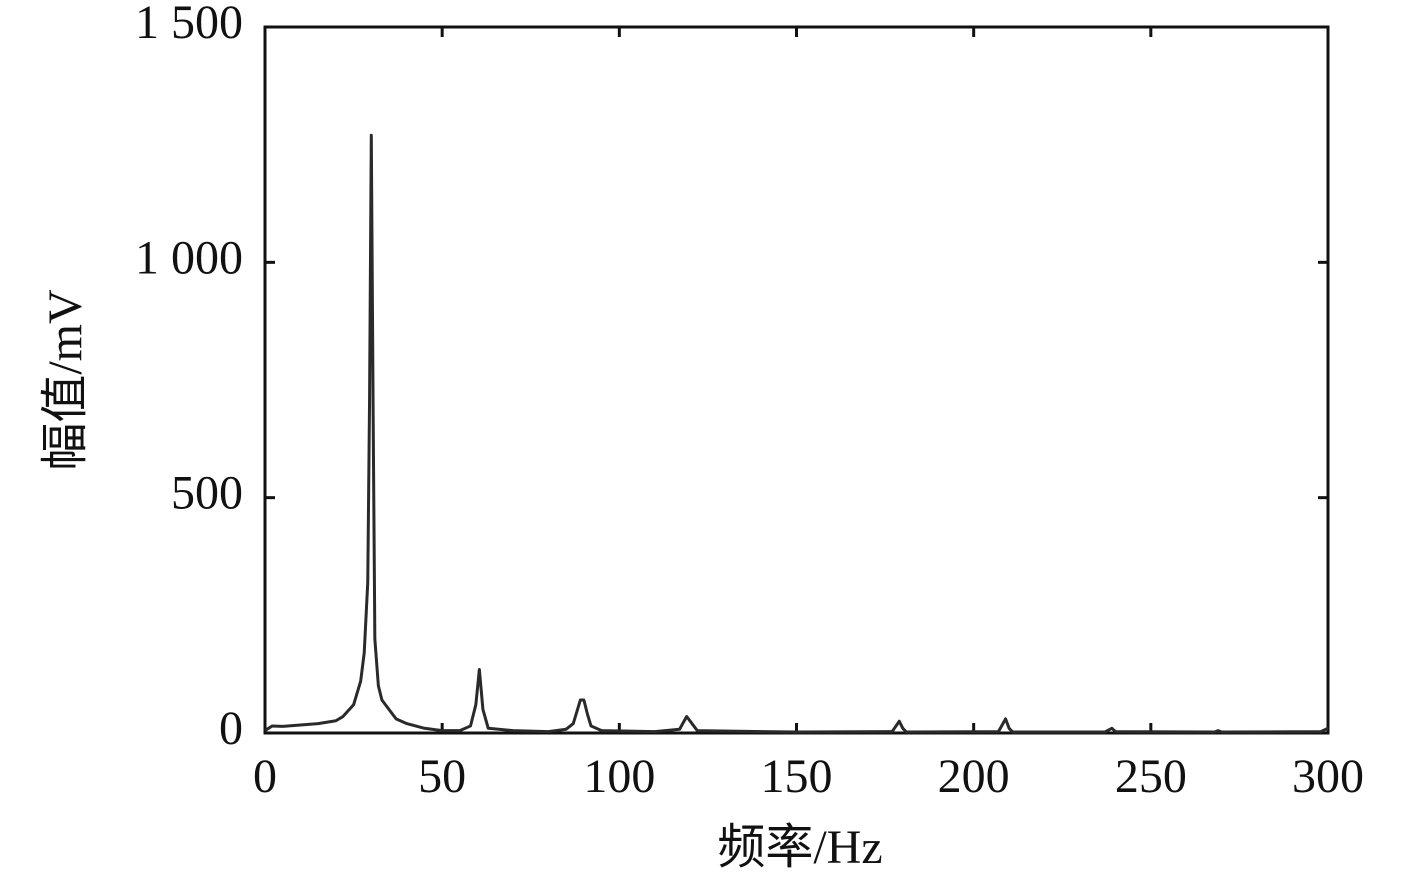 The width and height of the screenshot is (1417, 891). What do you see at coordinates (619, 776) in the screenshot?
I see `x-tick-label: 100` at bounding box center [619, 776].